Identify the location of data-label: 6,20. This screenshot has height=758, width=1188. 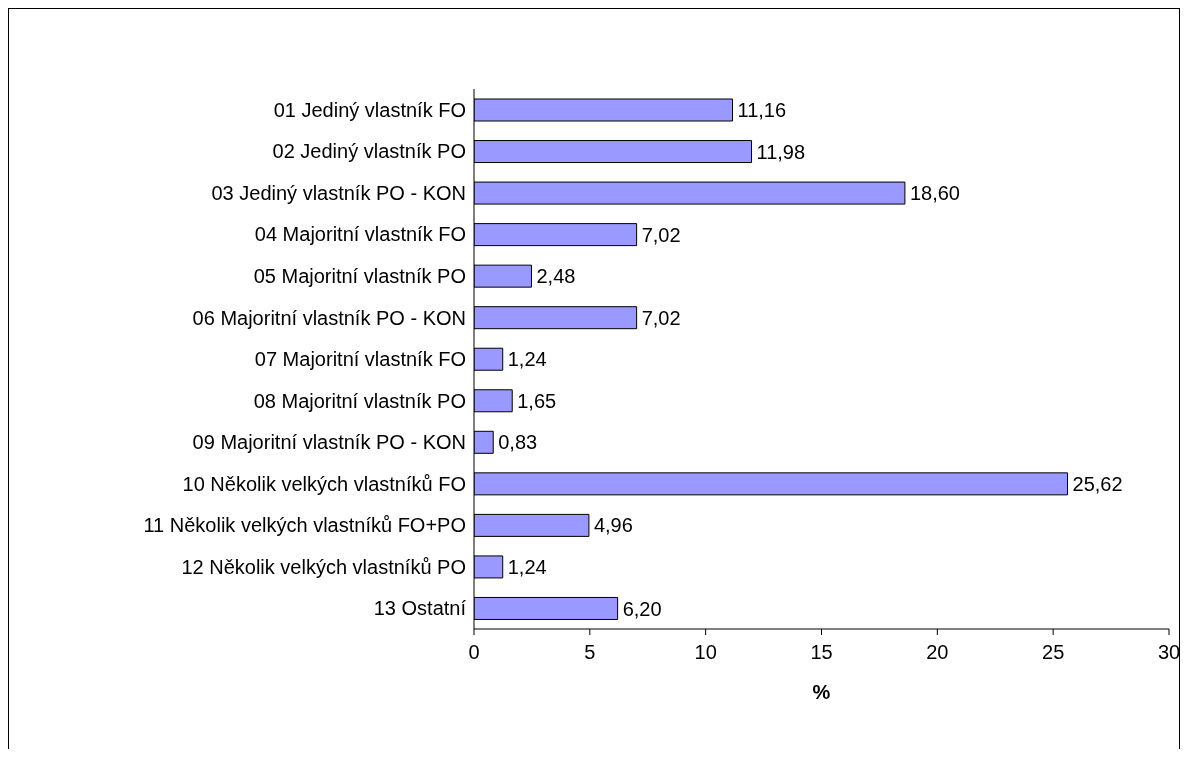
(642, 608).